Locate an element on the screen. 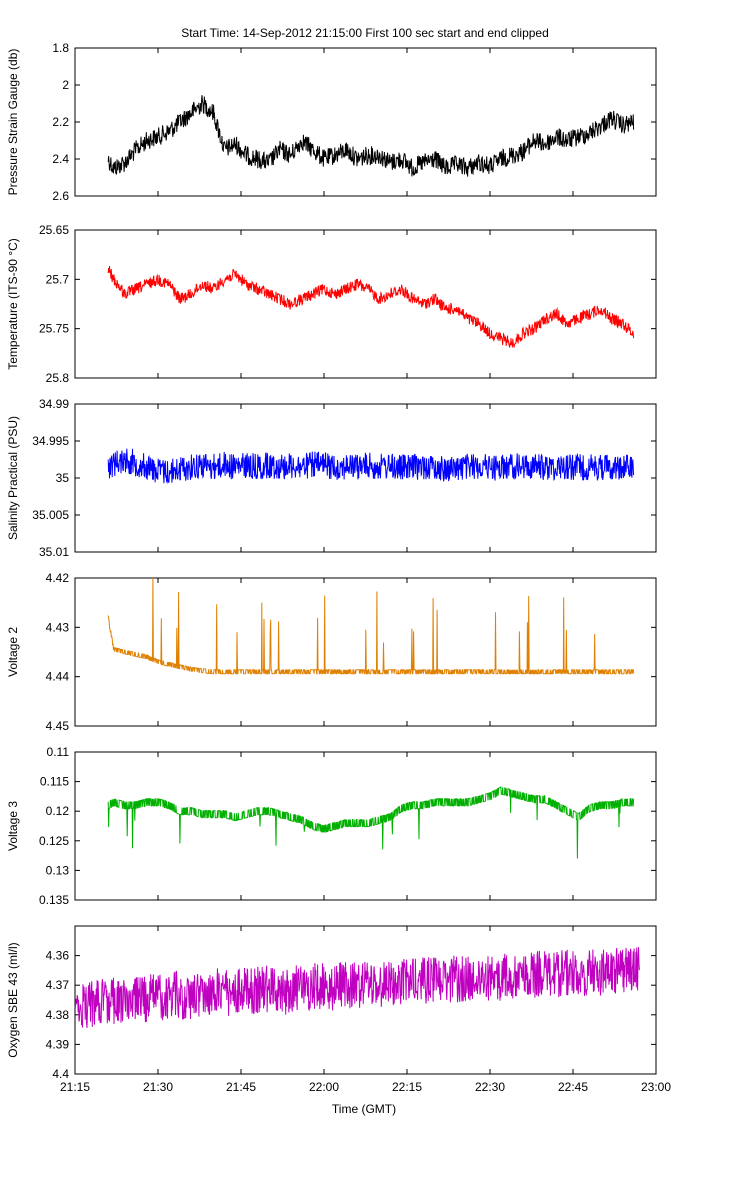 This screenshot has height=1200, width=750. y-tick-label: 2.4 is located at coordinates (60, 159).